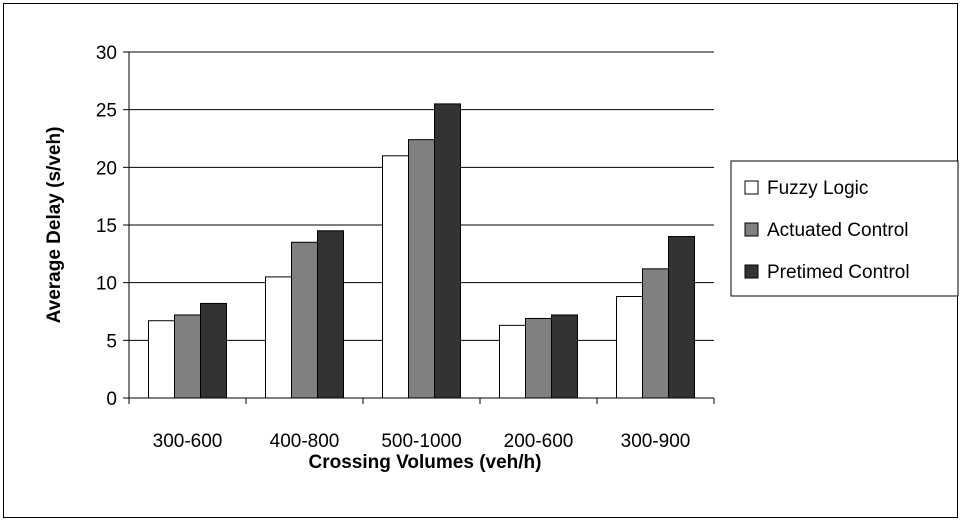 The width and height of the screenshot is (963, 524). I want to click on x-tick-labels: 300-600 400-800 500-1000 200-600 300-900, so click(422, 441).